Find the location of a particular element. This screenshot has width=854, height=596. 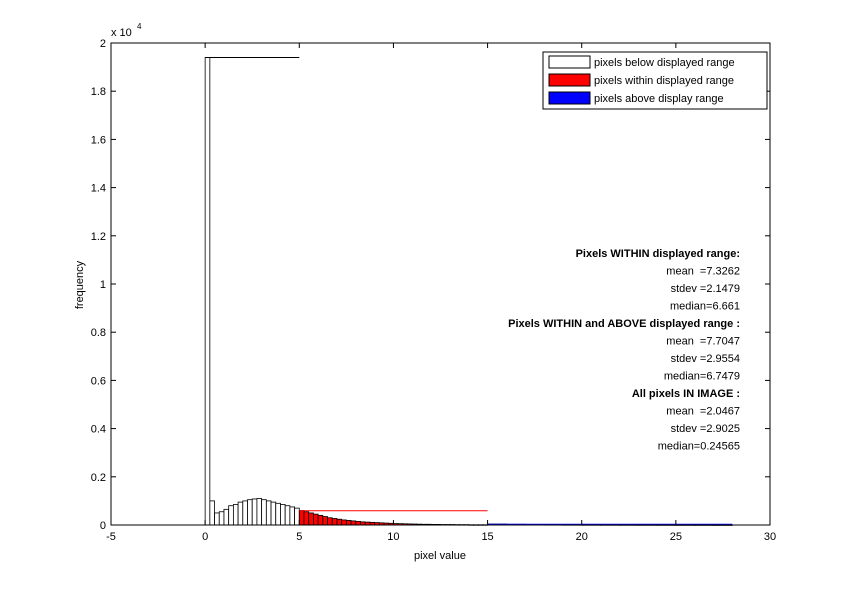

stats-line-1: Pixels WITHIN displayed range: is located at coordinates (658, 254).